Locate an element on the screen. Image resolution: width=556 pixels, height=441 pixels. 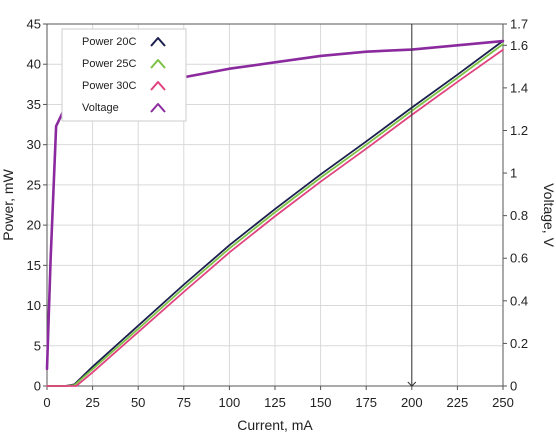
legend: Power 20C Power 25C Power 30C Voltage is located at coordinates (124, 75).